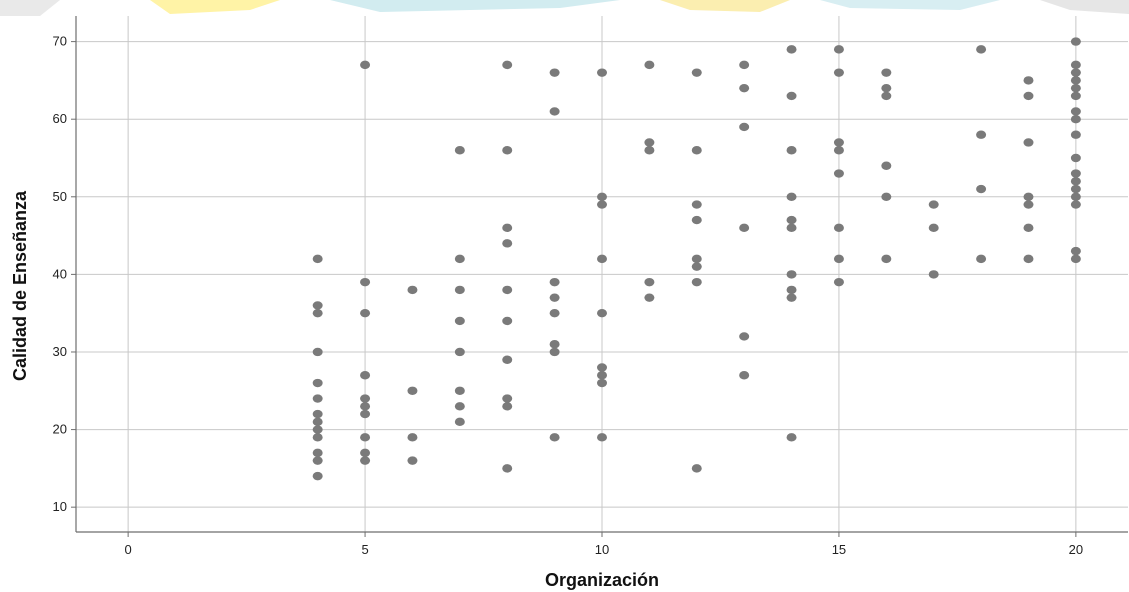 Image resolution: width=1129 pixels, height=592 pixels. I want to click on y-tick-label: 70, so click(60, 41).